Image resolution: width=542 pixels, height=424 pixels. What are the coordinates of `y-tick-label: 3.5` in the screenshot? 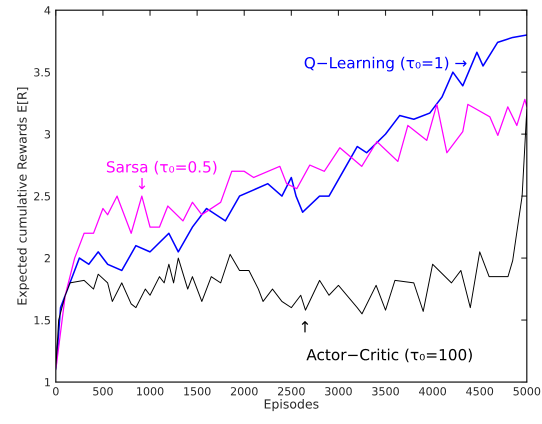 It's located at (42, 72).